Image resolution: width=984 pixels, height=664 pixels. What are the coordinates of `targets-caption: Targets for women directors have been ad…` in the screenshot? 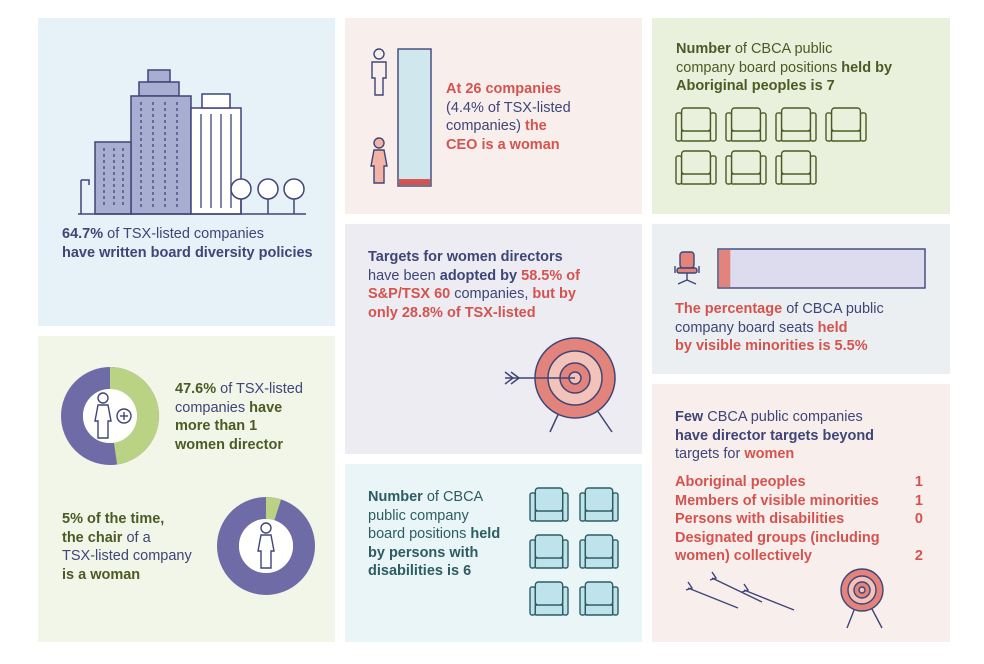 It's located at (503, 285).